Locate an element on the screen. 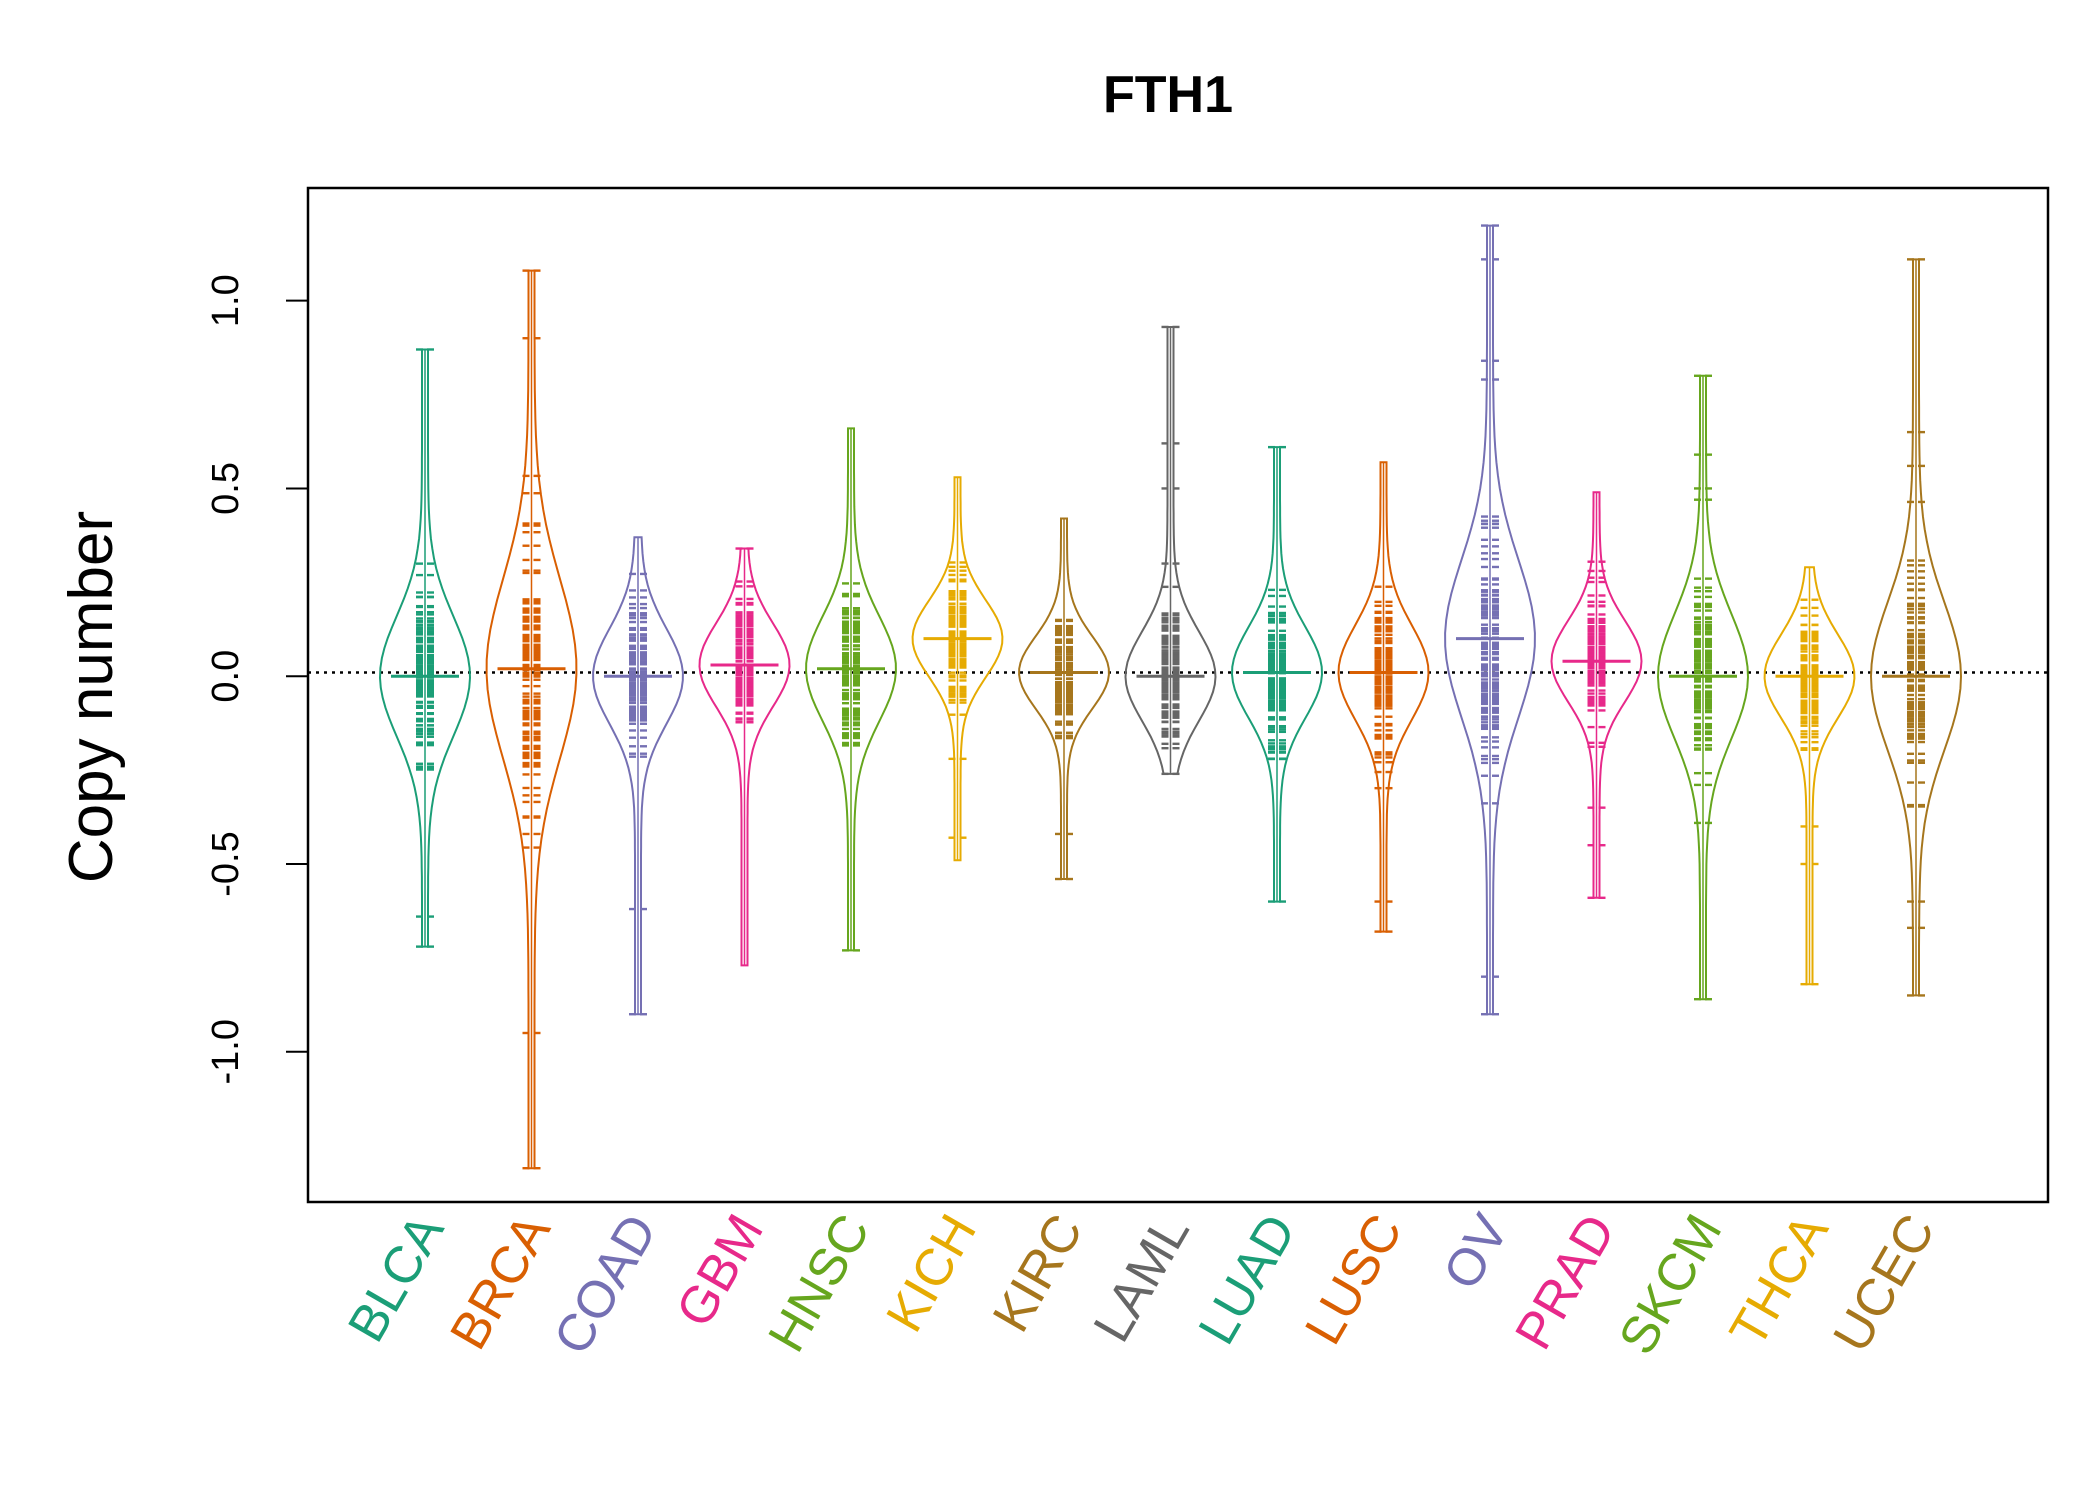 This screenshot has width=2100, height=1505. y-axis: -1.0 -0.5 0.0 0.5 1.0 is located at coordinates (257, 679).